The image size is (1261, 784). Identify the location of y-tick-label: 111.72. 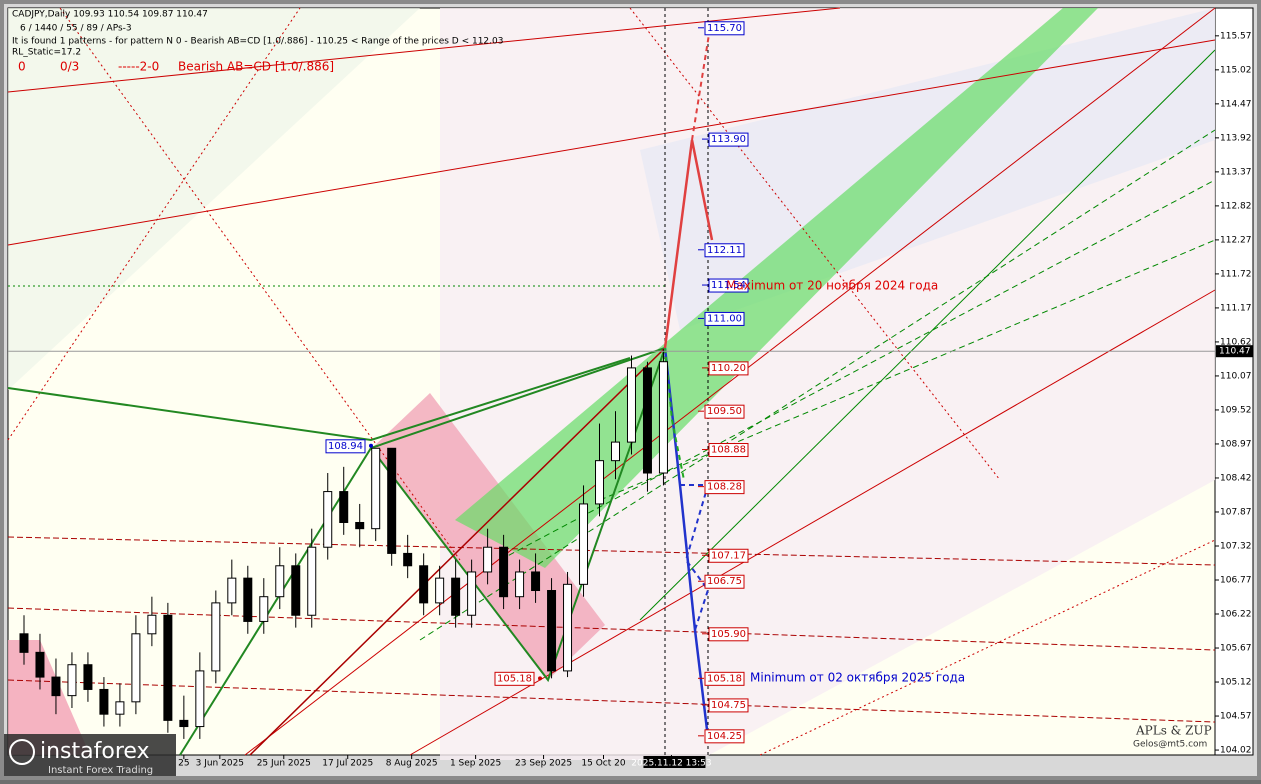
(1236, 274).